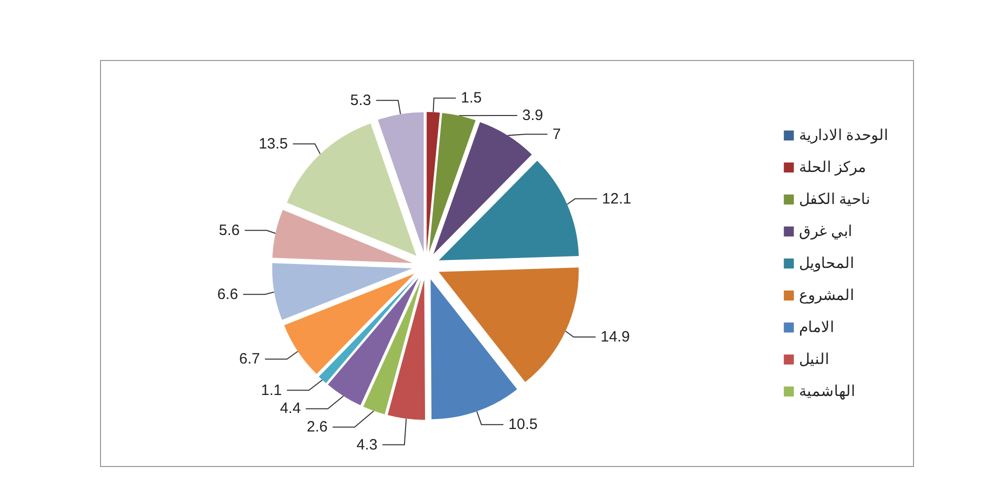 The width and height of the screenshot is (986, 477). I want to click on legend-label: مركز الحلة, so click(832, 167).